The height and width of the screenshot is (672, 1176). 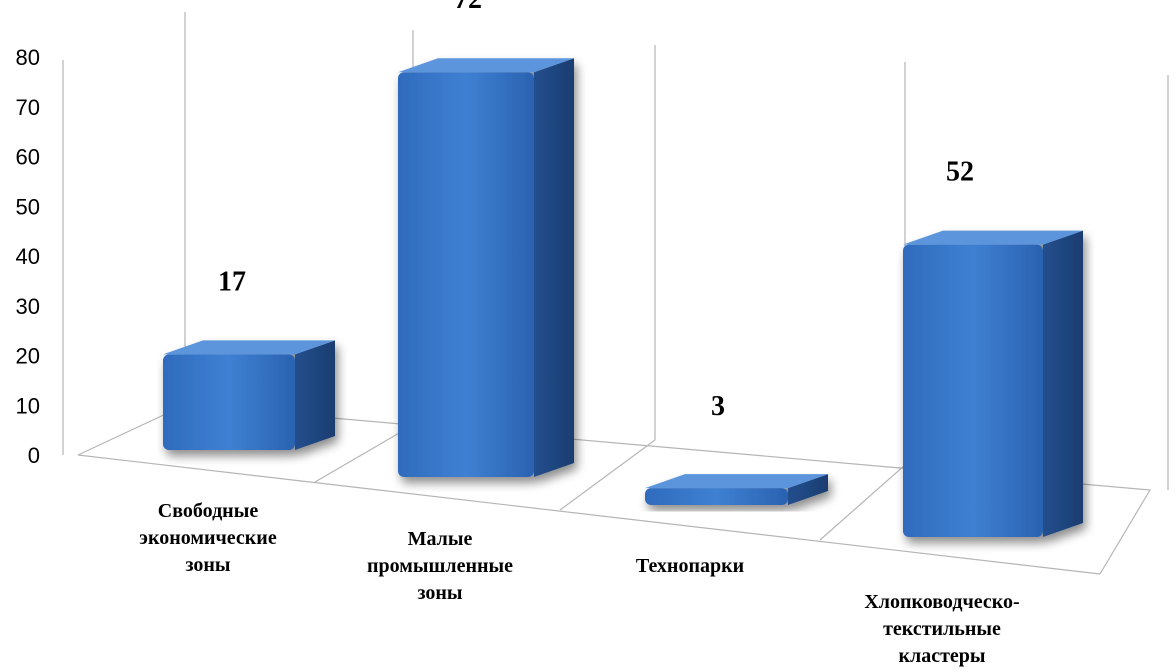 What do you see at coordinates (28, 57) in the screenshot?
I see `y-tick-label: 80` at bounding box center [28, 57].